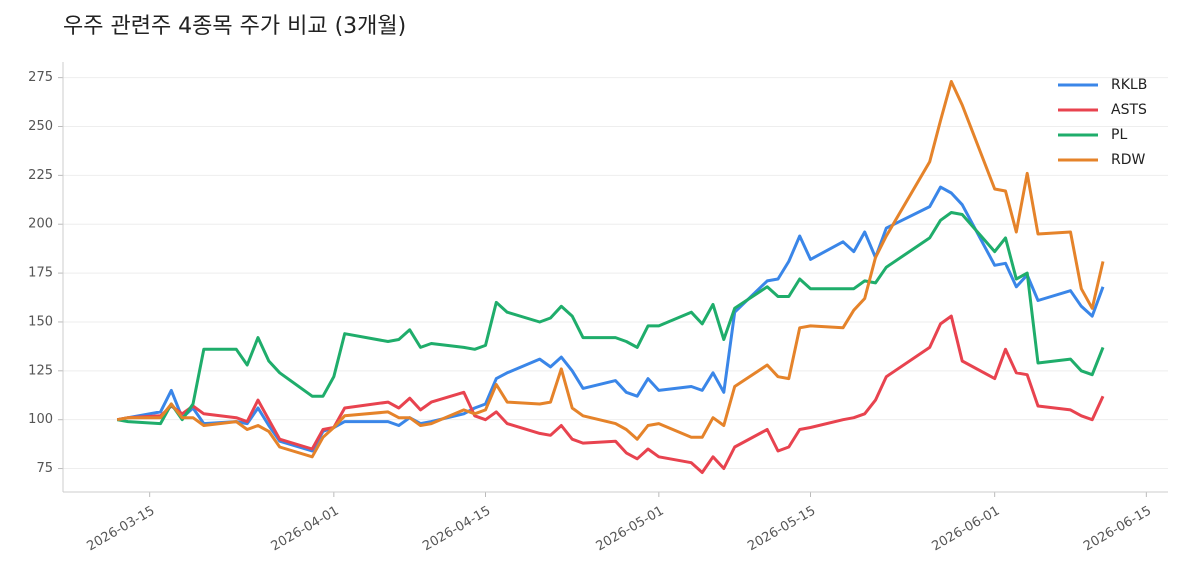  I want to click on x-tick-label: 2026-05-01, so click(630, 529).